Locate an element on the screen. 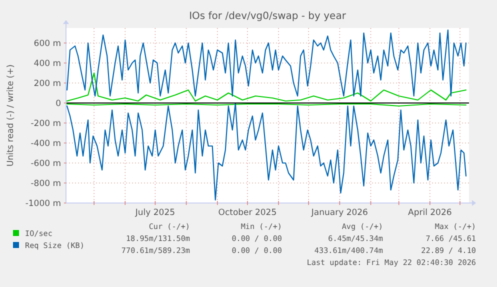  y-tick-label: 600 m is located at coordinates (47, 44).